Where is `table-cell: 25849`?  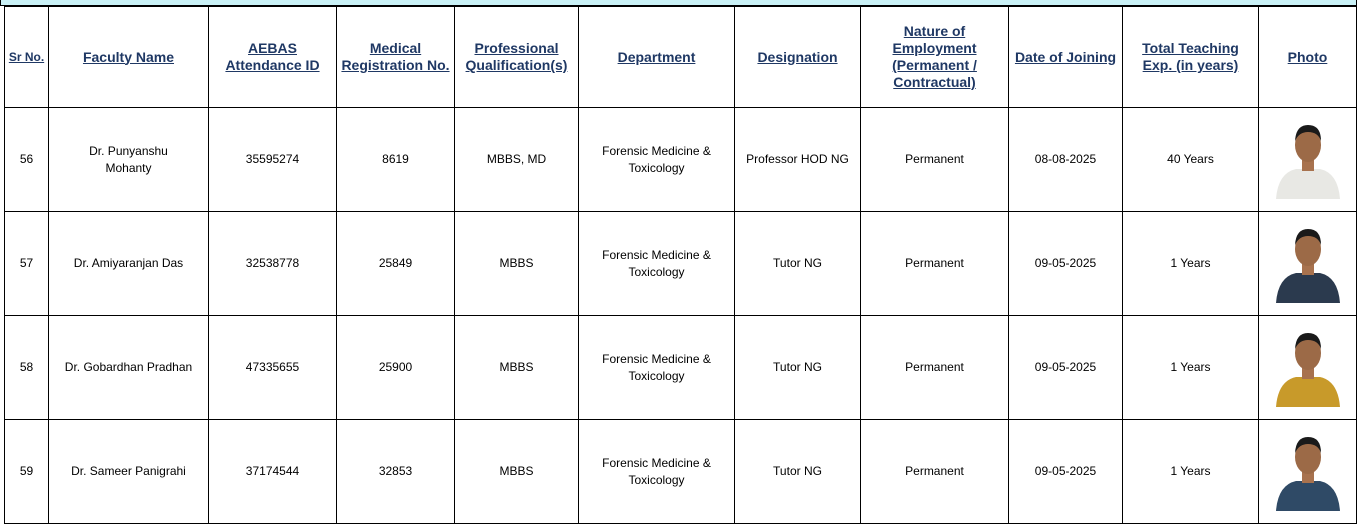 table-cell: 25849 is located at coordinates (395, 263).